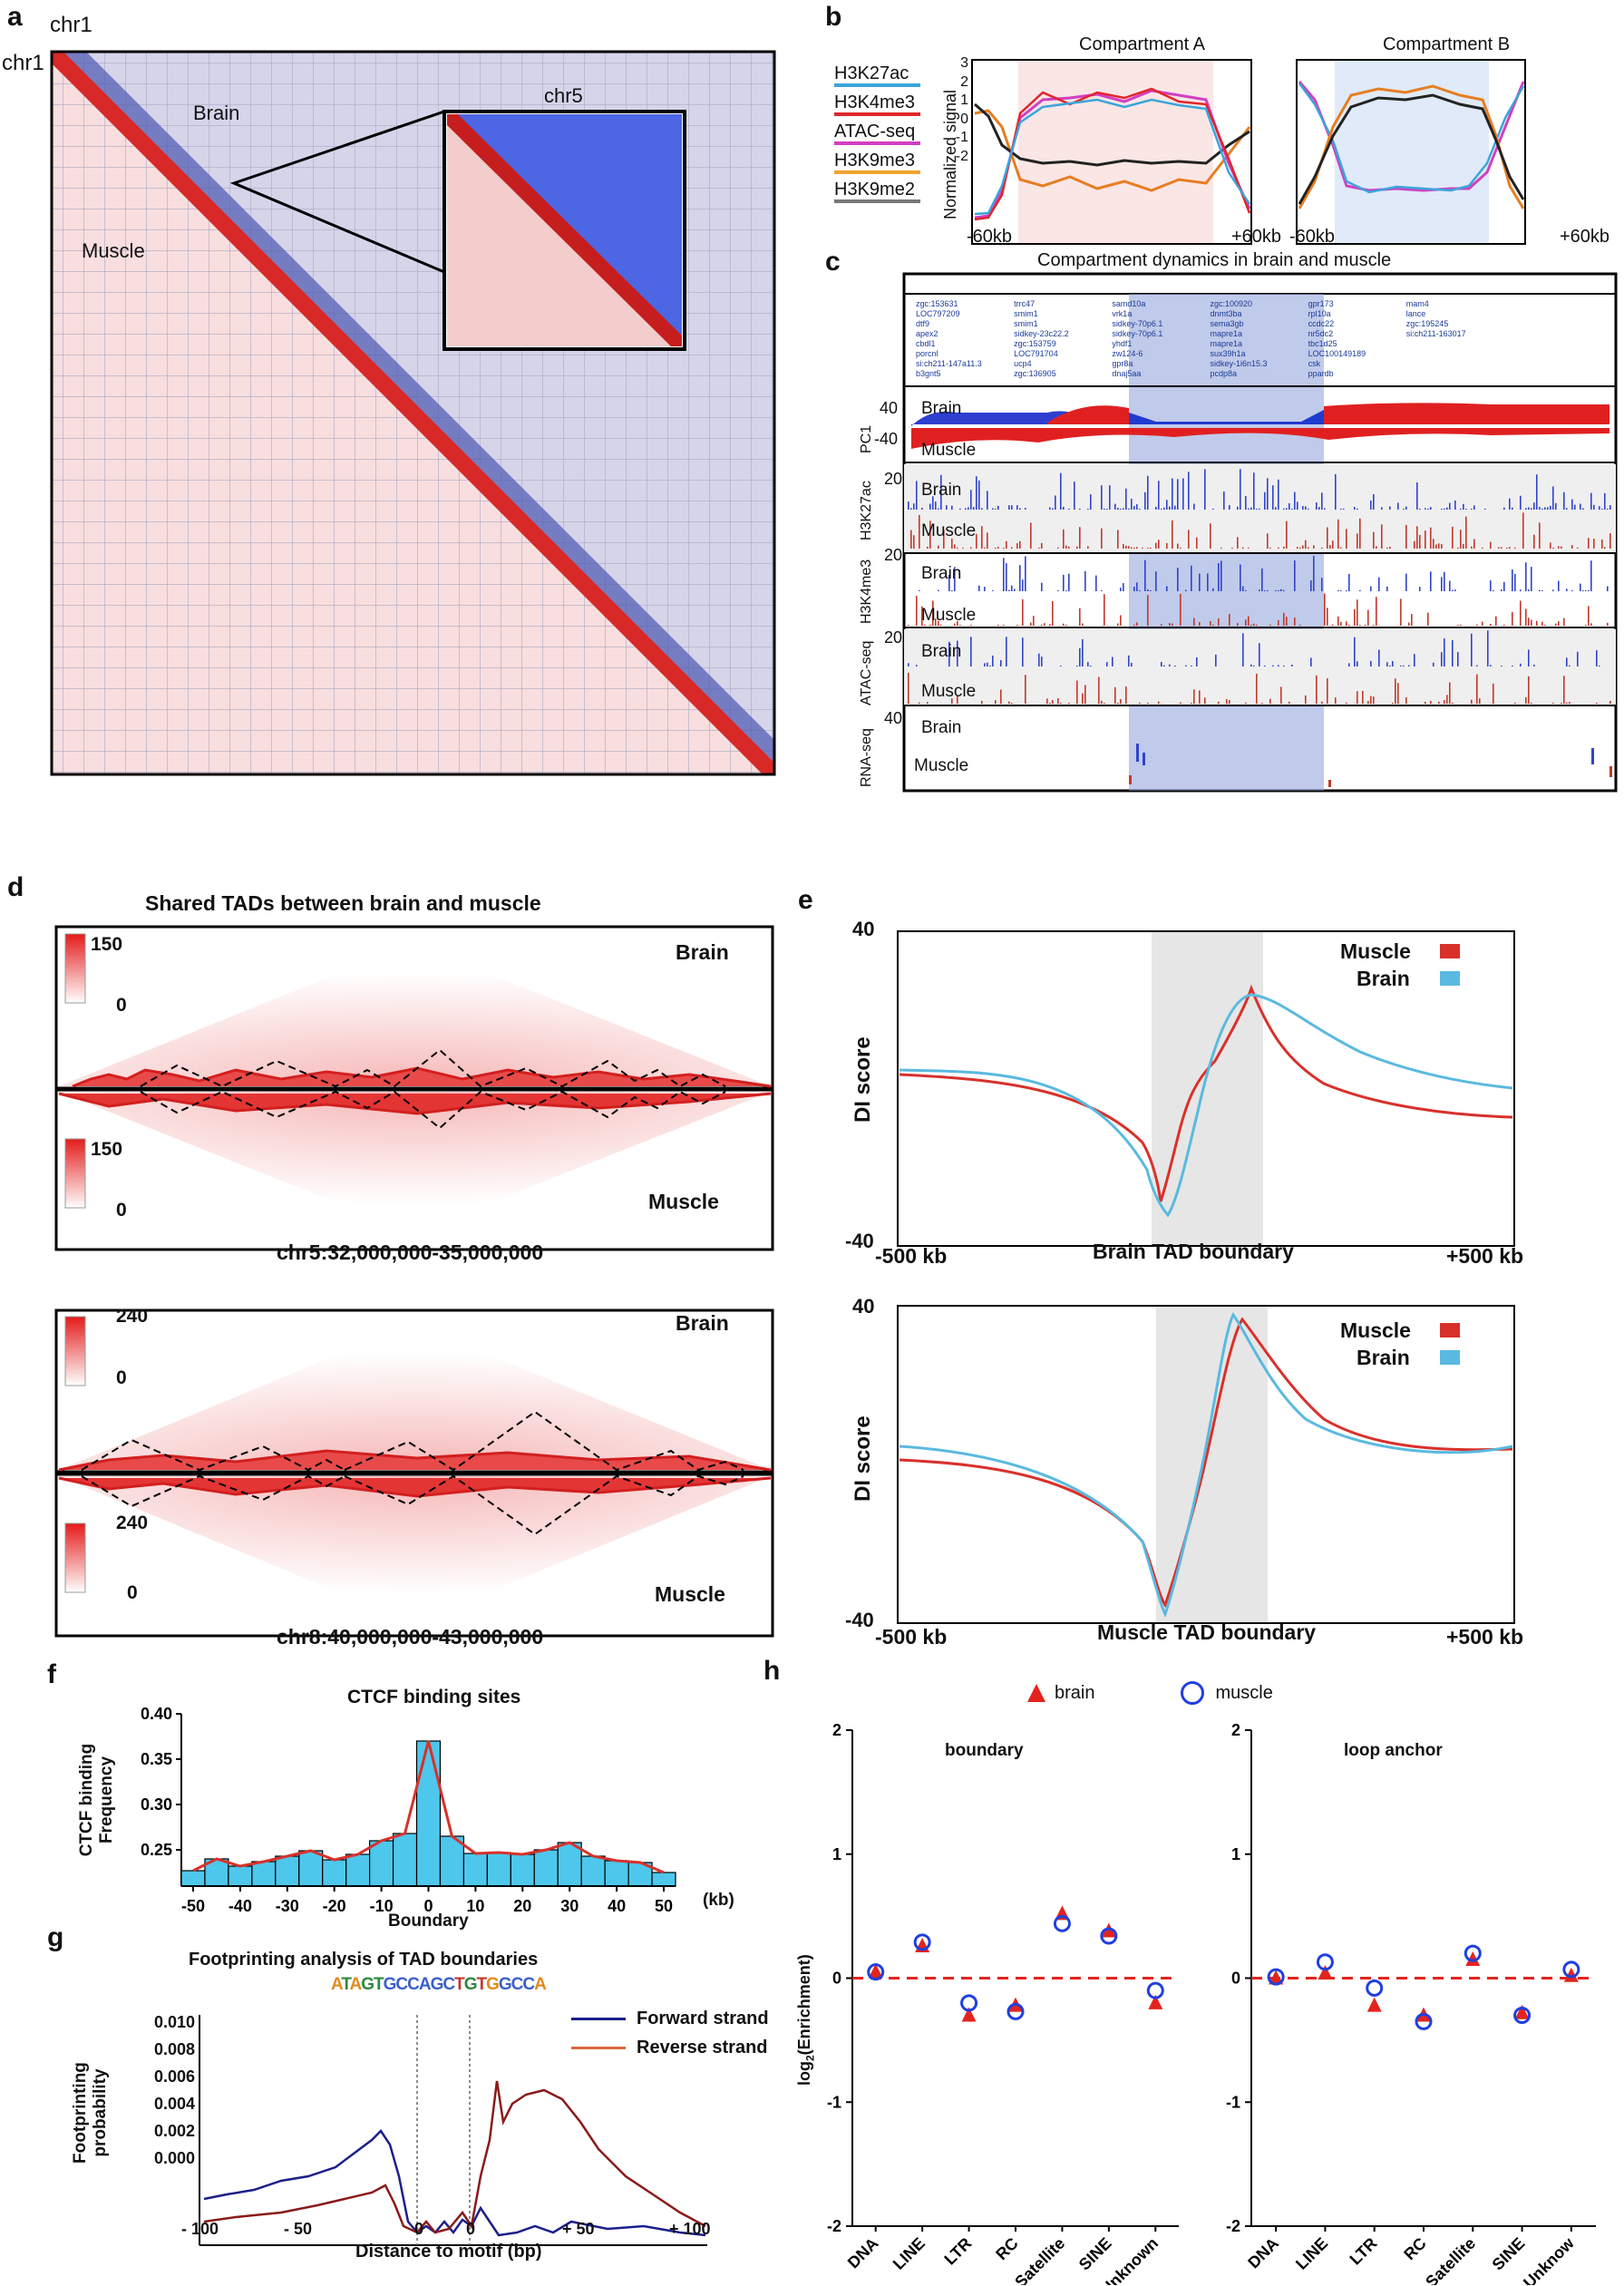 The height and width of the screenshot is (2286, 1624). What do you see at coordinates (413, 413) in the screenshot?
I see `hic-map-chr1` at bounding box center [413, 413].